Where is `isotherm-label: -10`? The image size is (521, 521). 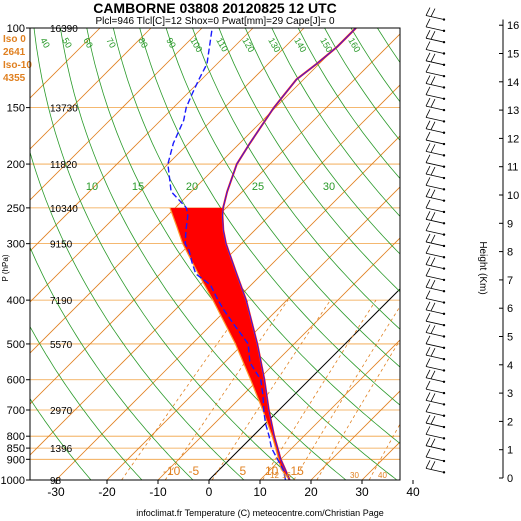
isotherm-label: -10 is located at coordinates (172, 471).